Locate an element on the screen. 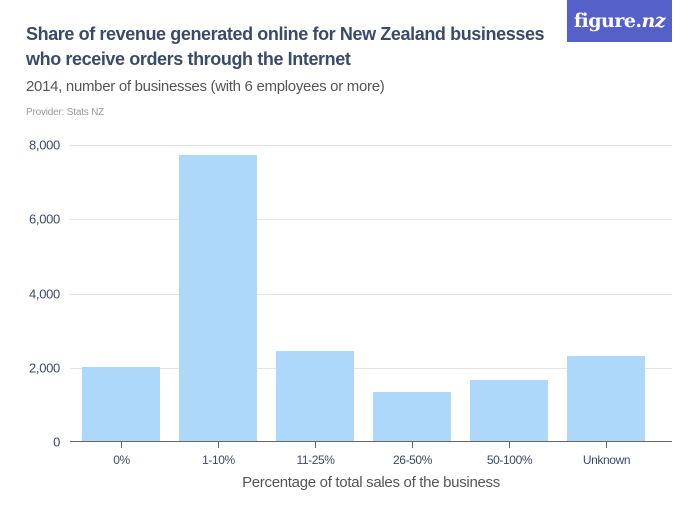  bar-0pct is located at coordinates (121, 404).